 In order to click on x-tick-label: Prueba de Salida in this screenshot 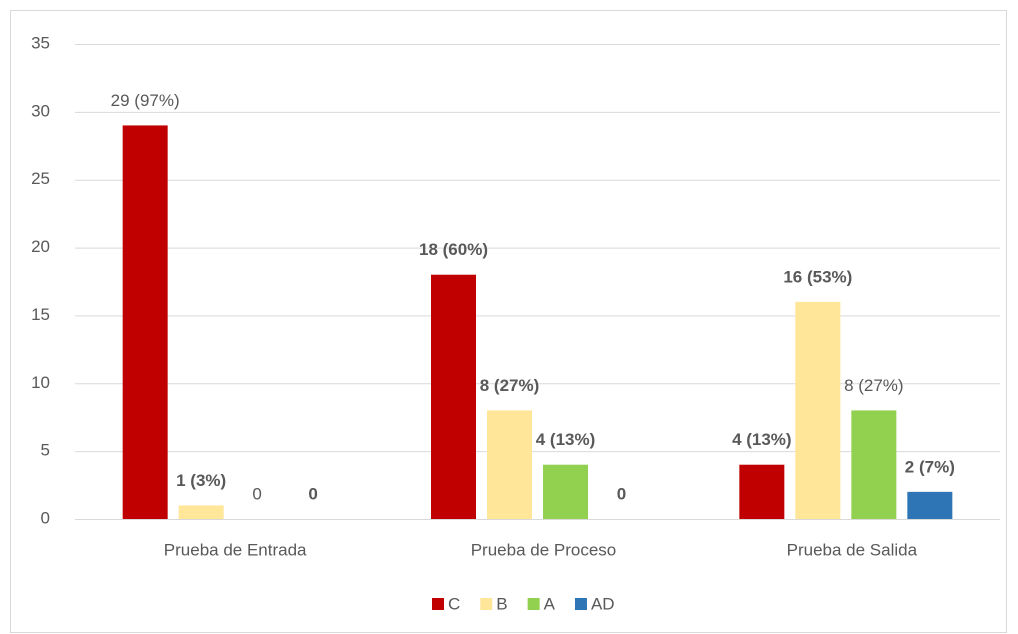, I will do `click(852, 549)`.